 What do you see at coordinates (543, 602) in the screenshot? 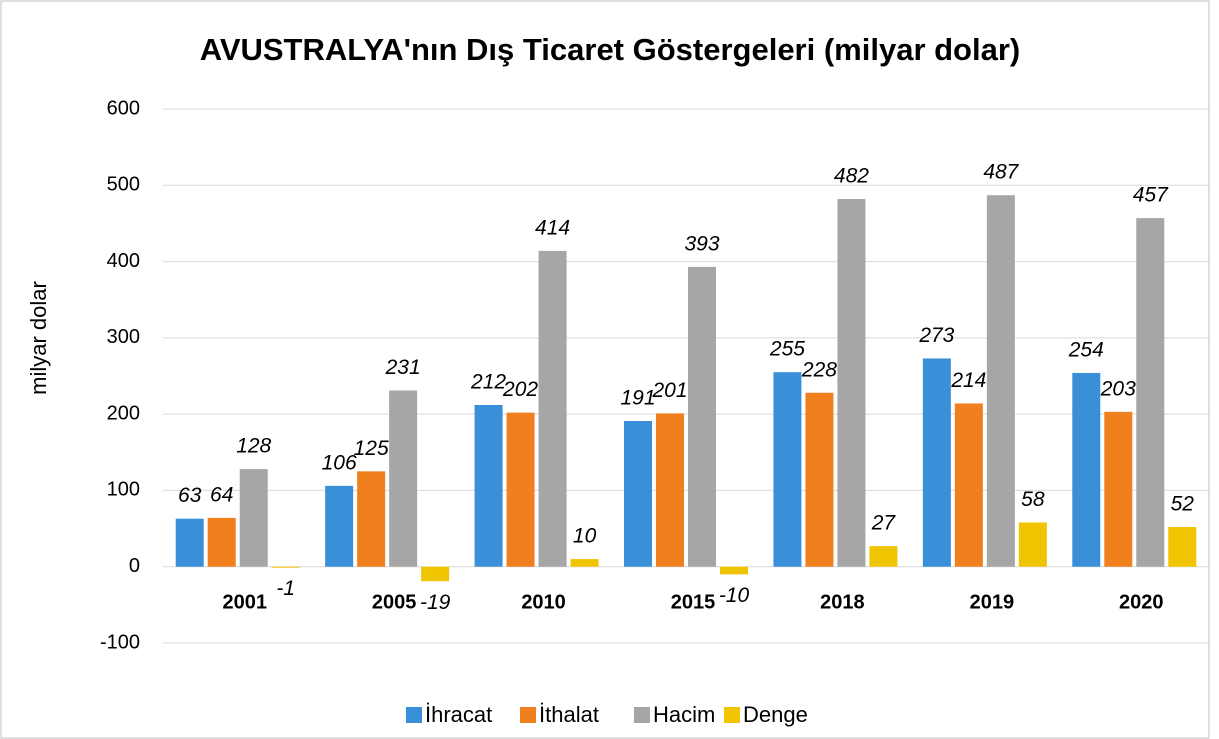
I see `x-tick-label: 2010` at bounding box center [543, 602].